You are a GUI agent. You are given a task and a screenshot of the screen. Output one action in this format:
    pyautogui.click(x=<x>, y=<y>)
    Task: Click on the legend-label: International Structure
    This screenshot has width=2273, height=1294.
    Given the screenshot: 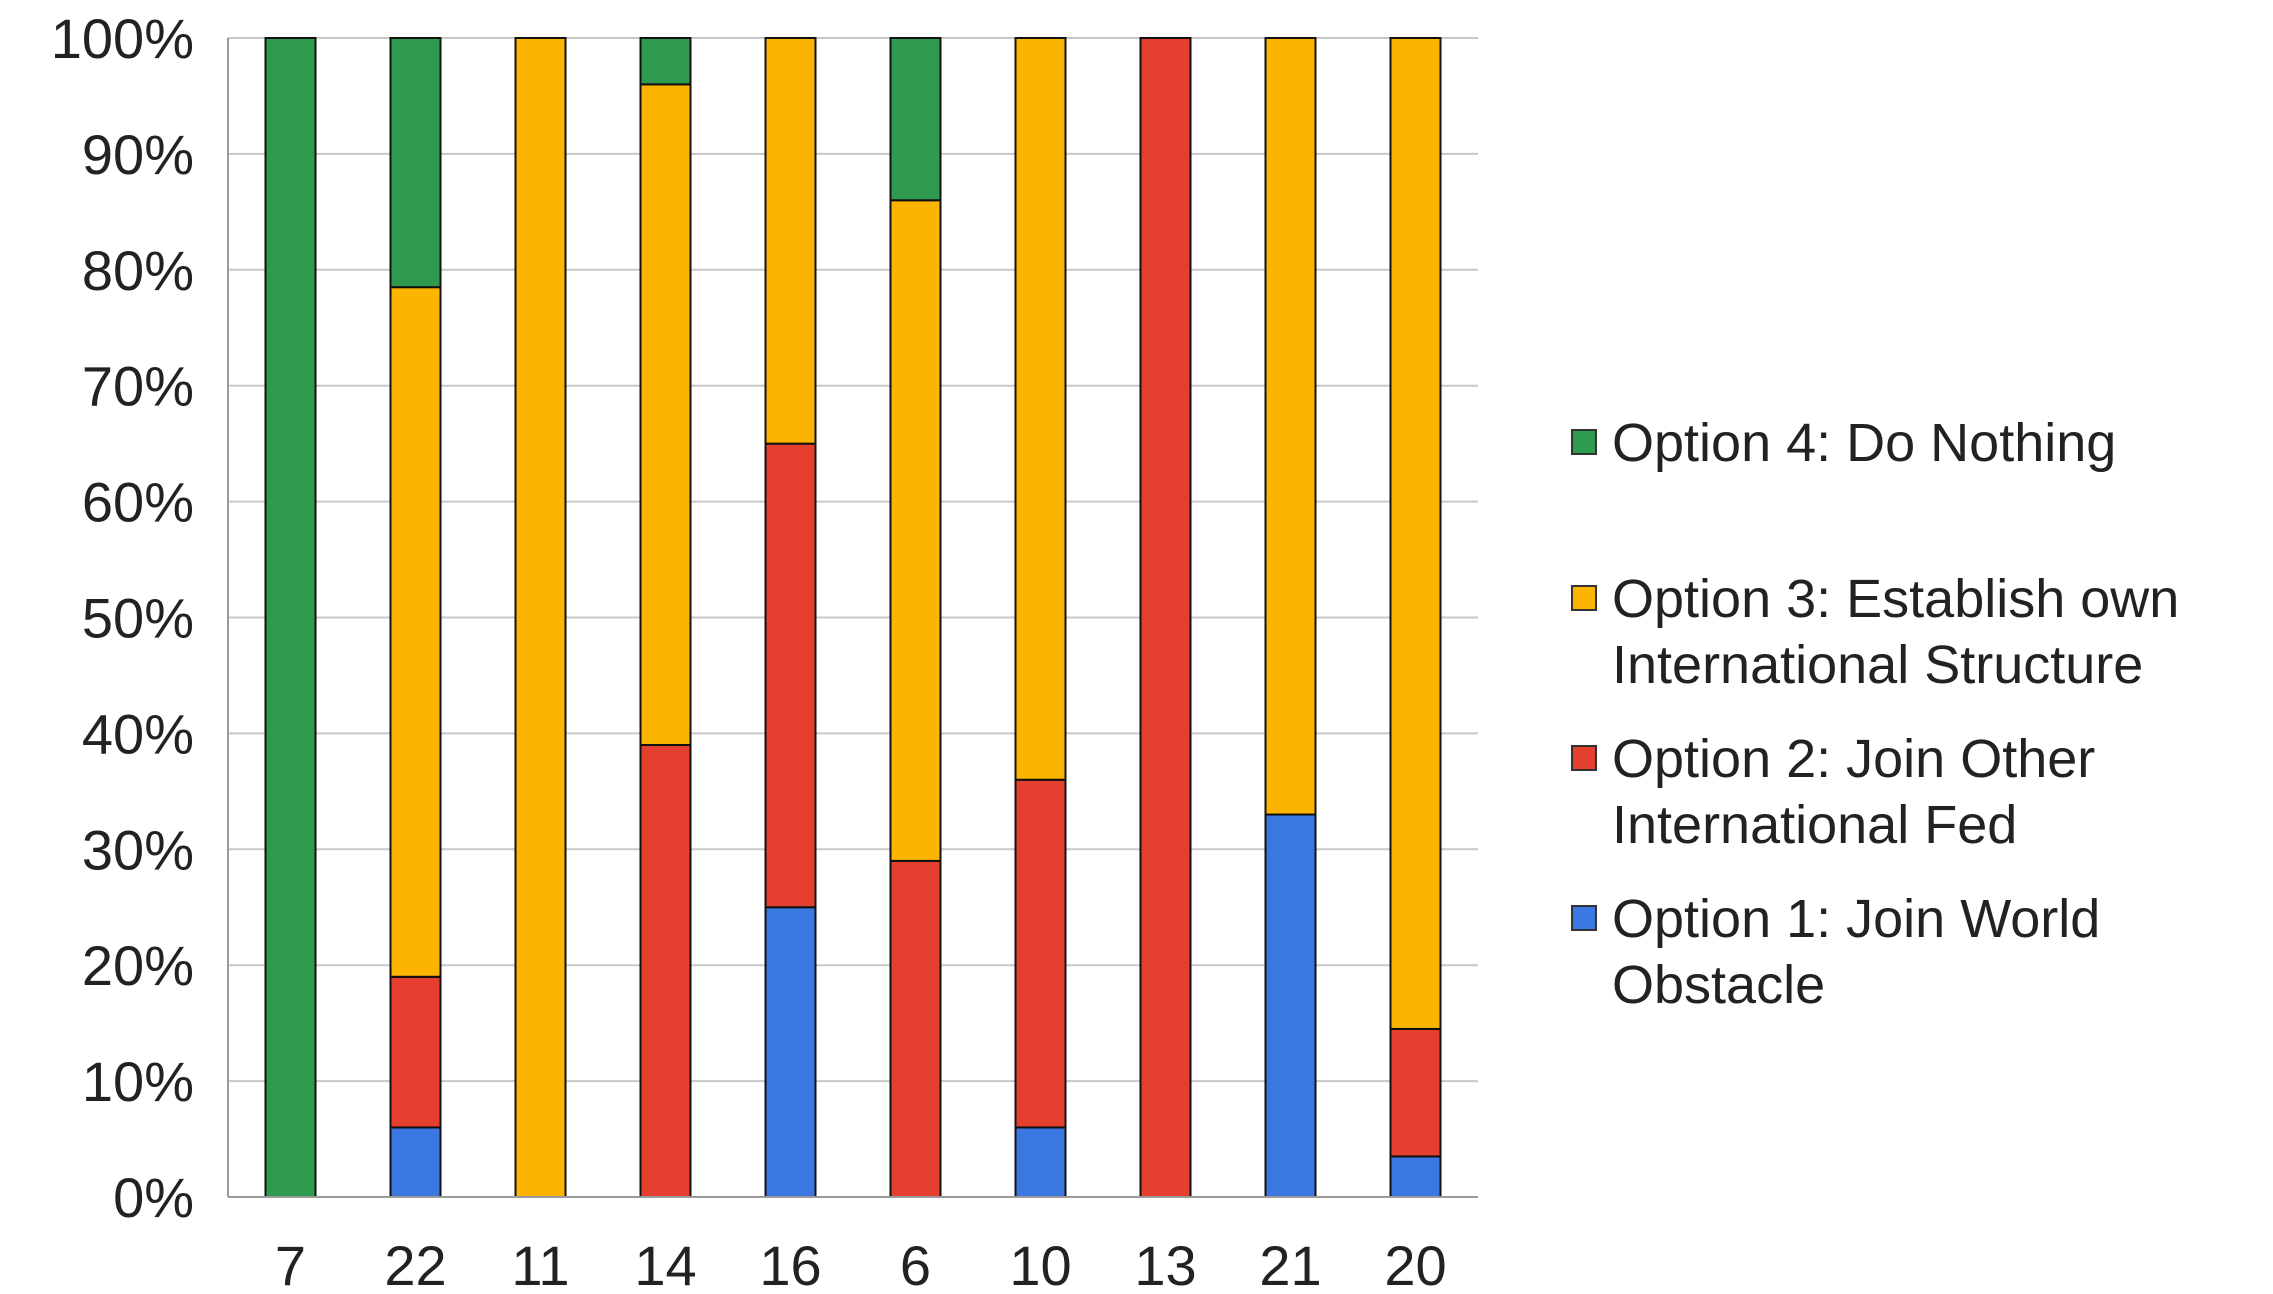 What is the action you would take?
    pyautogui.click(x=1877, y=665)
    